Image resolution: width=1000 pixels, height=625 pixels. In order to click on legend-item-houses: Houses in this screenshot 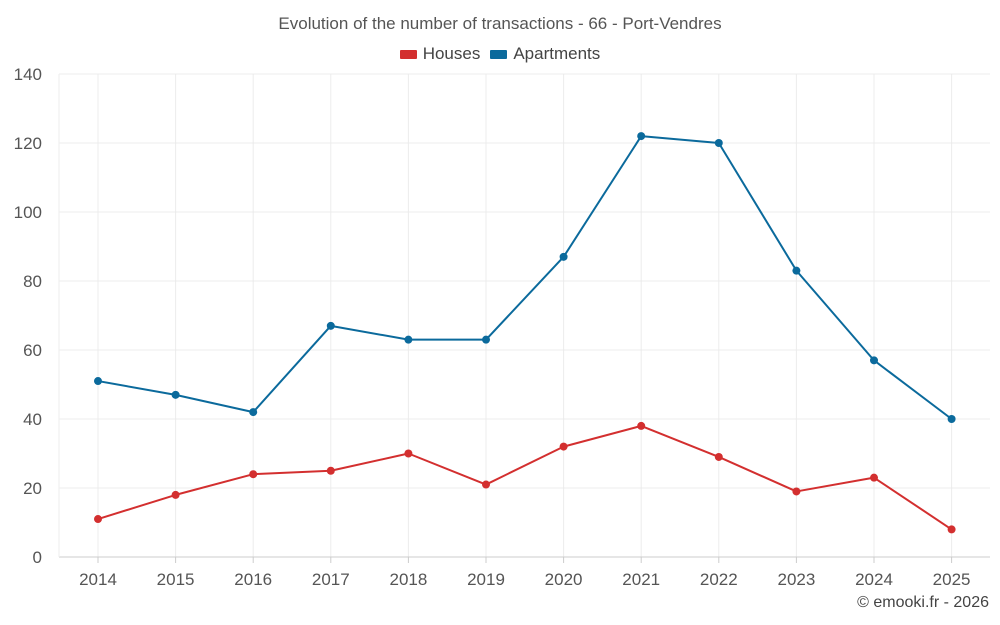, I will do `click(440, 54)`.